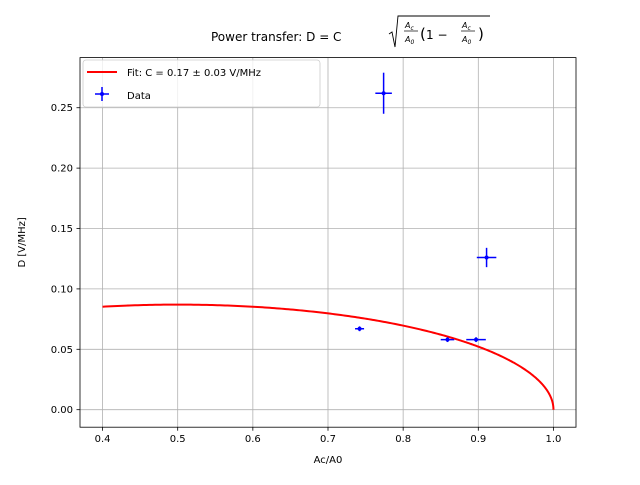  I want to click on legend: Fit: C = 0.17 ± 0.03 V/MHz Data, so click(201, 83).